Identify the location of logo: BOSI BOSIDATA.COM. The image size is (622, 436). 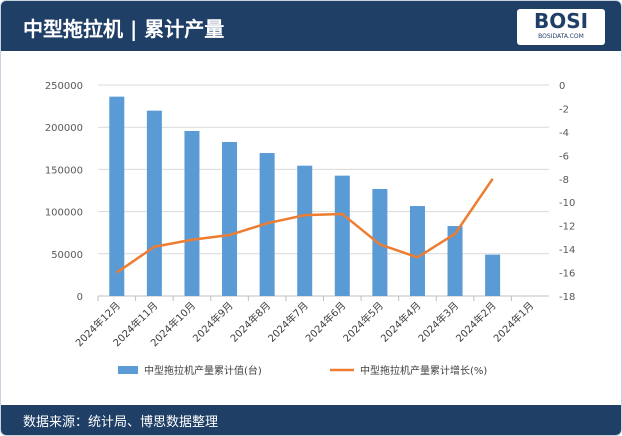
(561, 27).